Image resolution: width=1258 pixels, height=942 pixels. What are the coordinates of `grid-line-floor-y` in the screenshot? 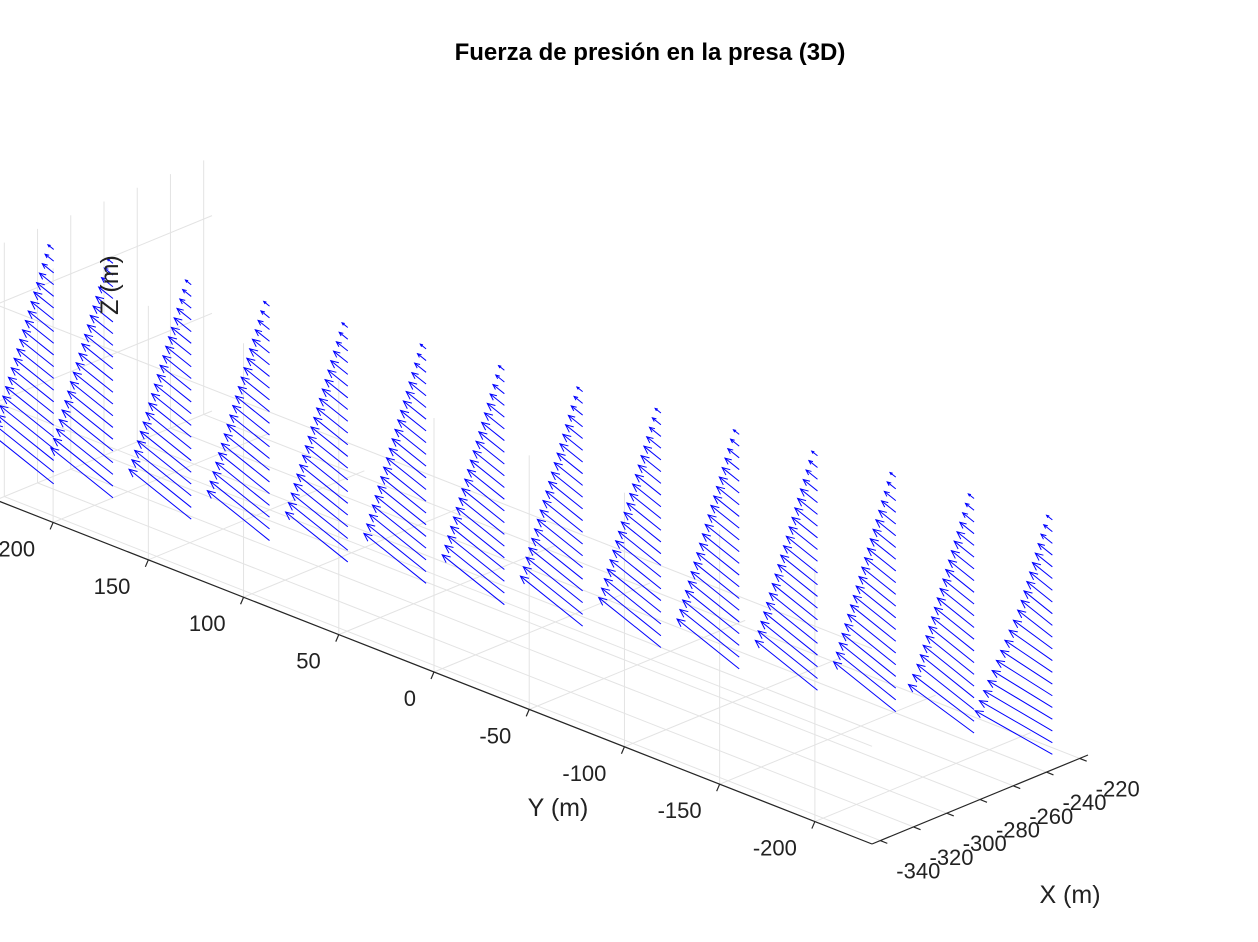 It's located at (256, 515).